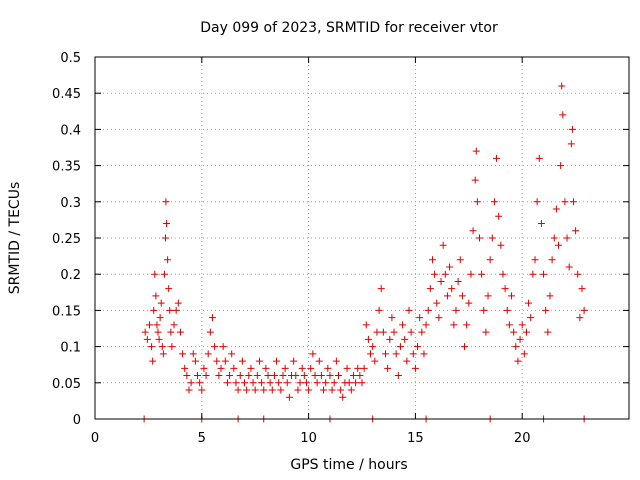 This screenshot has height=480, width=640. I want to click on x-tick-label: 20, so click(522, 438).